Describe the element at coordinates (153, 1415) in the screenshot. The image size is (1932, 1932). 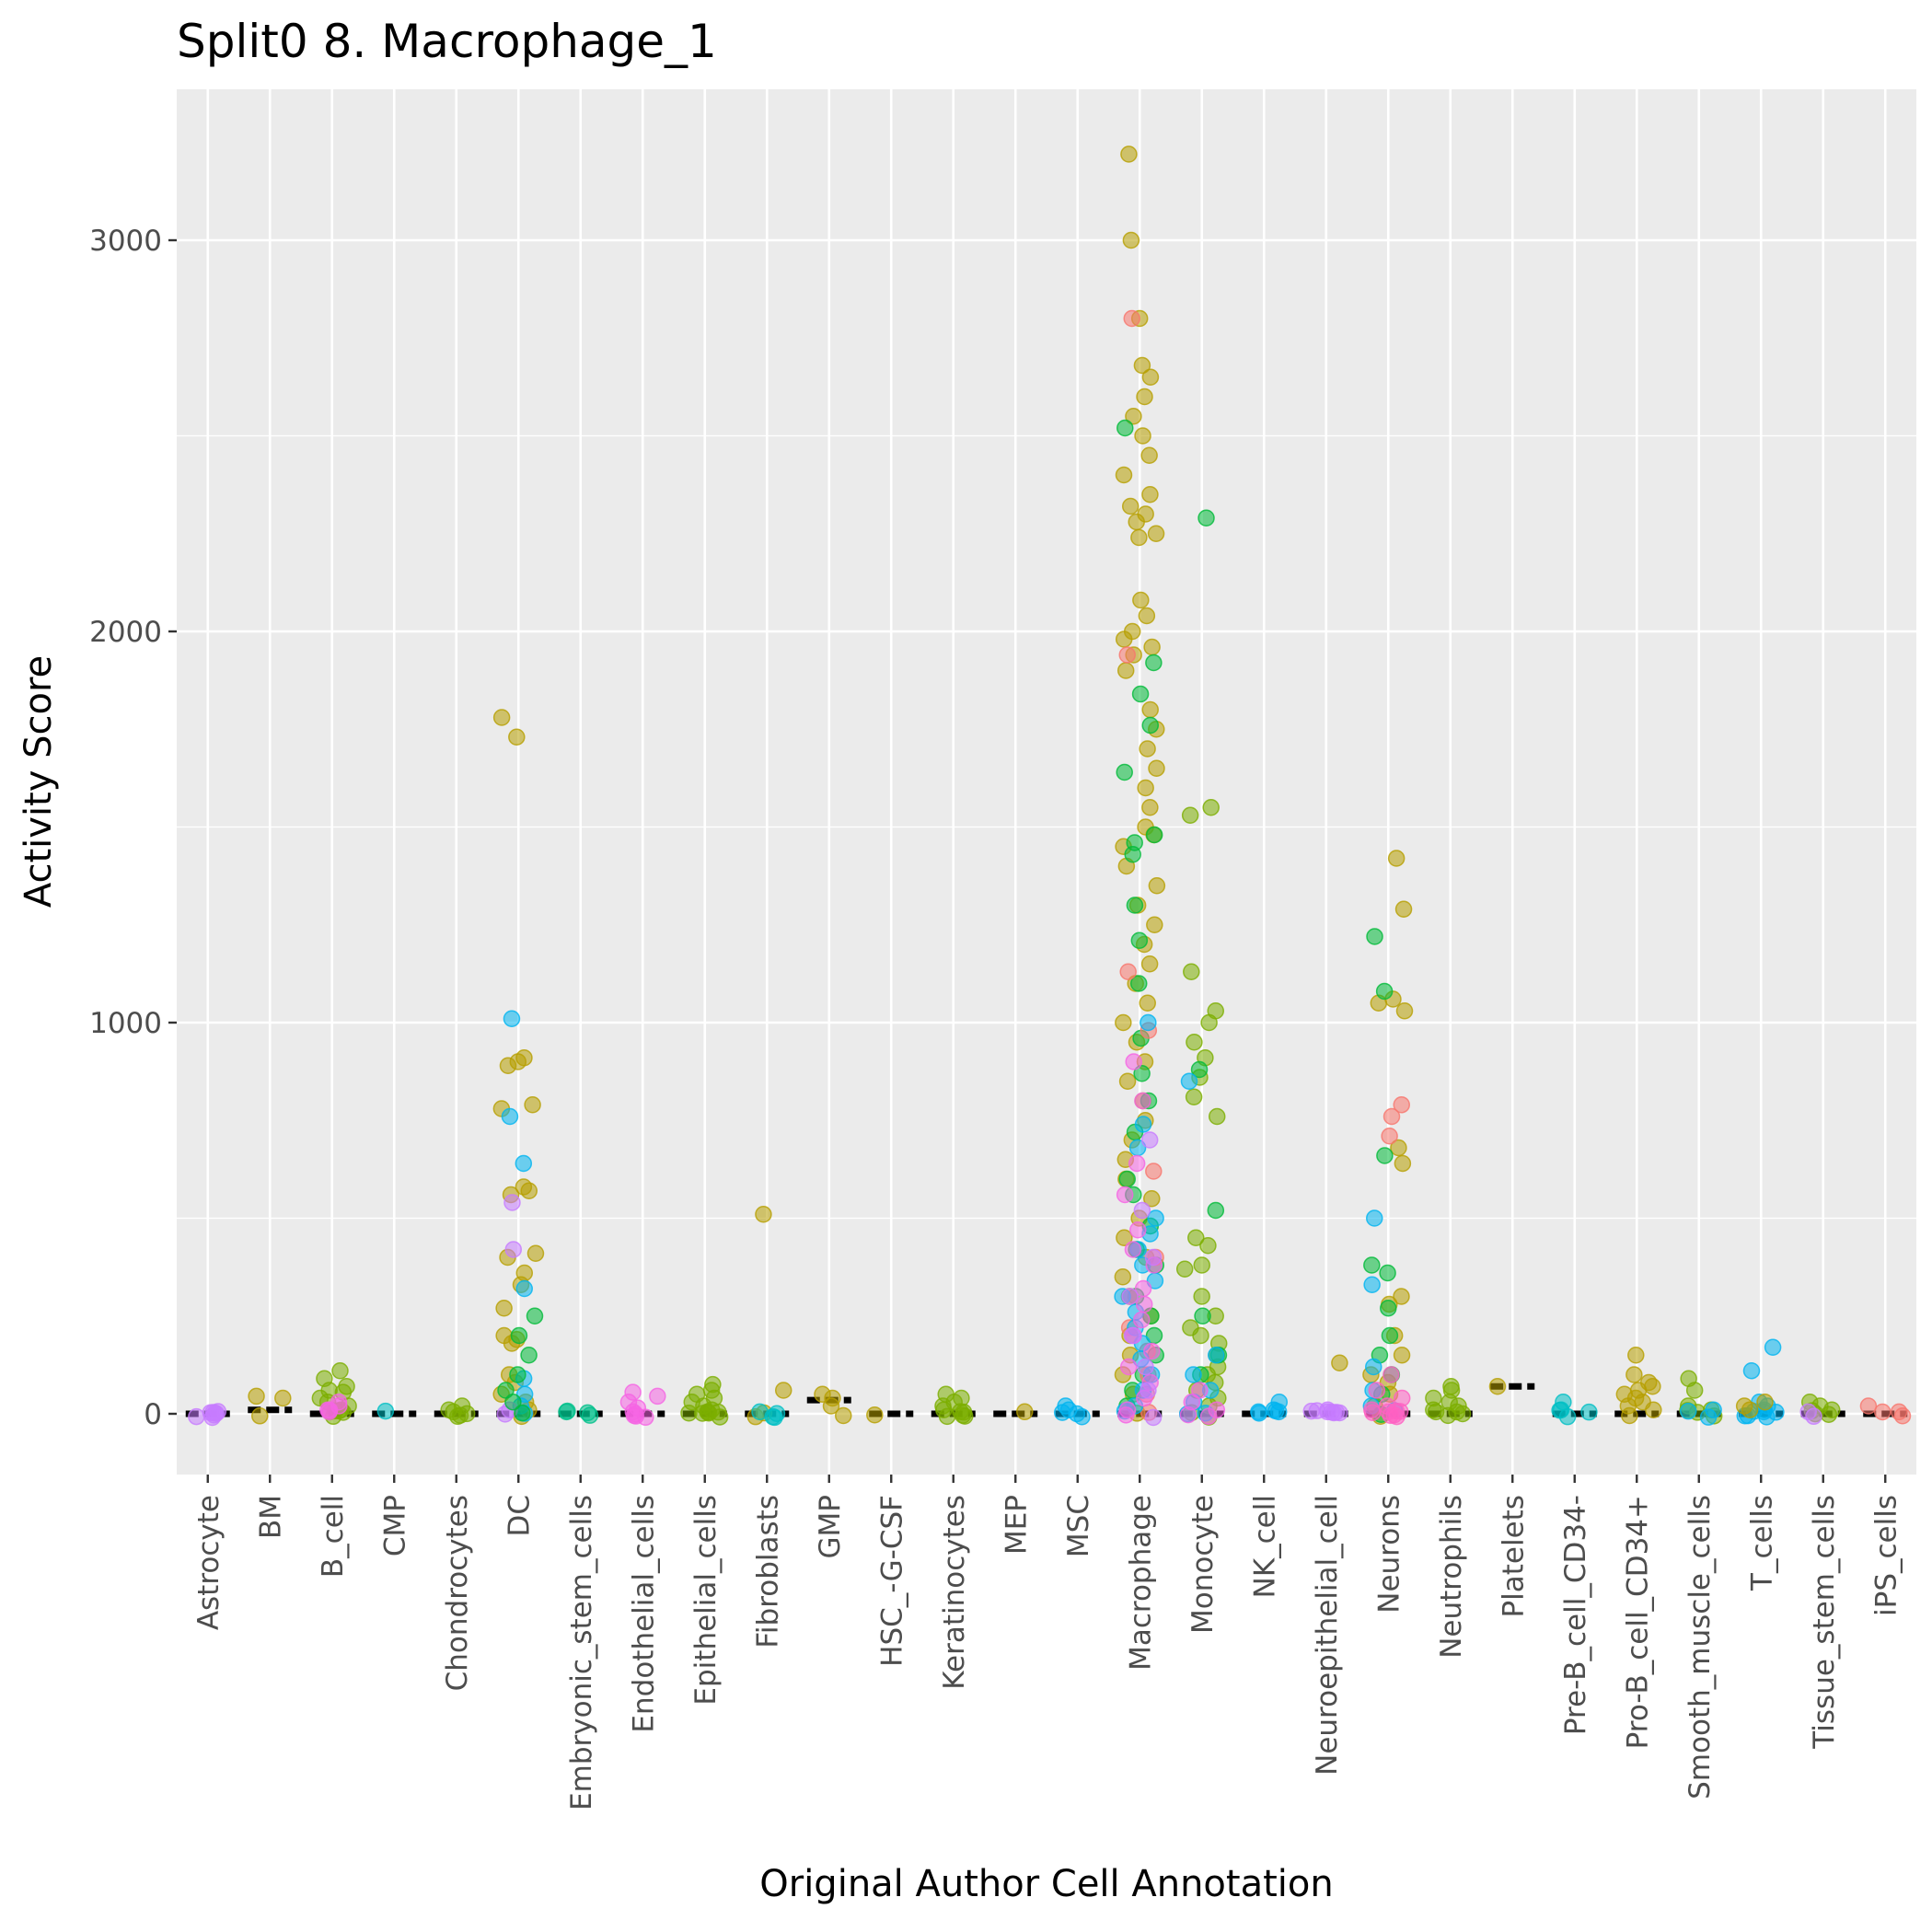
I see `y-tick-label: 0` at that location.